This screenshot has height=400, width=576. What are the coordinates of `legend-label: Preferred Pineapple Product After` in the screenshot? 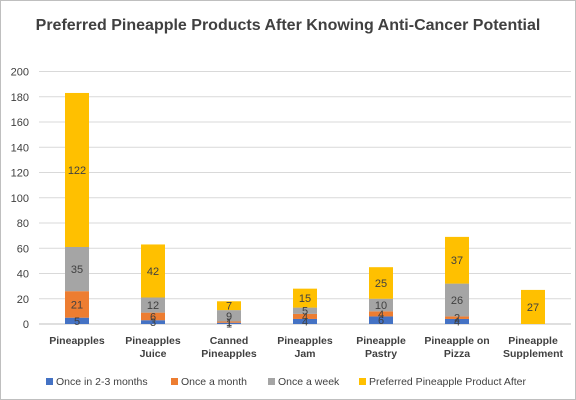 It's located at (448, 382).